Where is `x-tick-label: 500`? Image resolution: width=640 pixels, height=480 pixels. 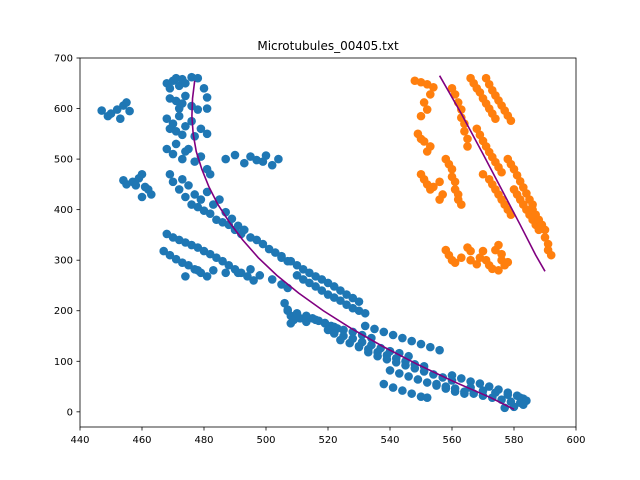
x-tick-label: 500 is located at coordinates (265, 440).